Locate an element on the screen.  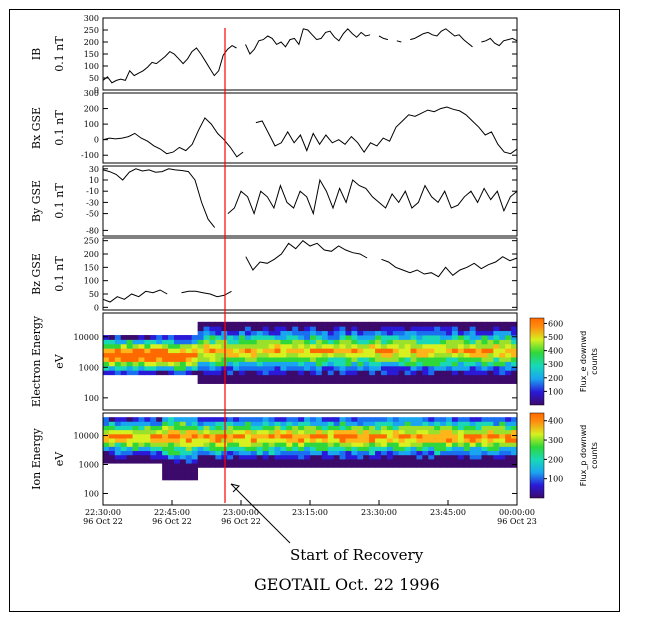
colorbar-tick-label: 400 is located at coordinates (555, 421).